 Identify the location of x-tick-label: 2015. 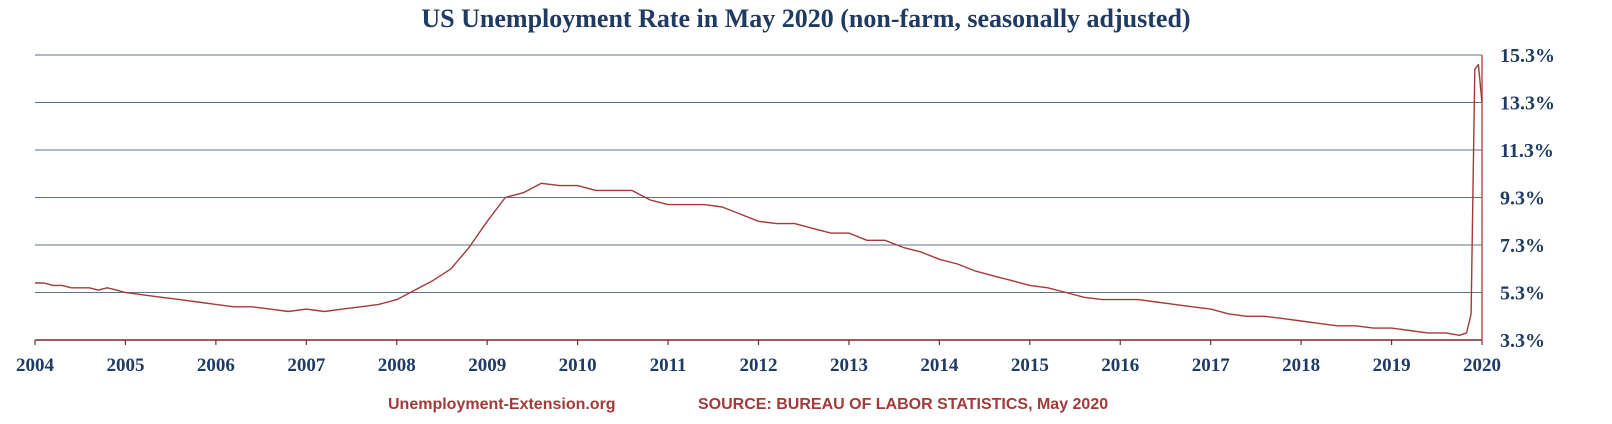
(1030, 365).